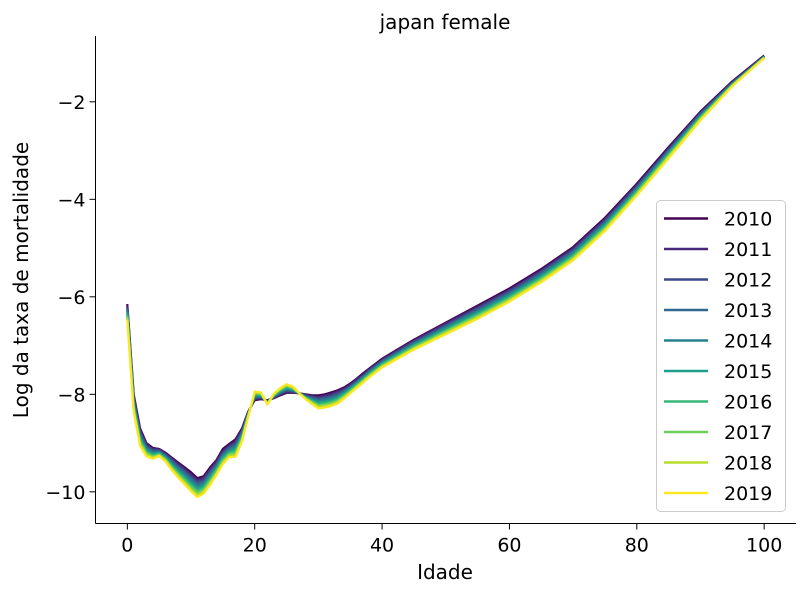 This screenshot has height=594, width=804. I want to click on y-tick-label: −8, so click(71, 395).